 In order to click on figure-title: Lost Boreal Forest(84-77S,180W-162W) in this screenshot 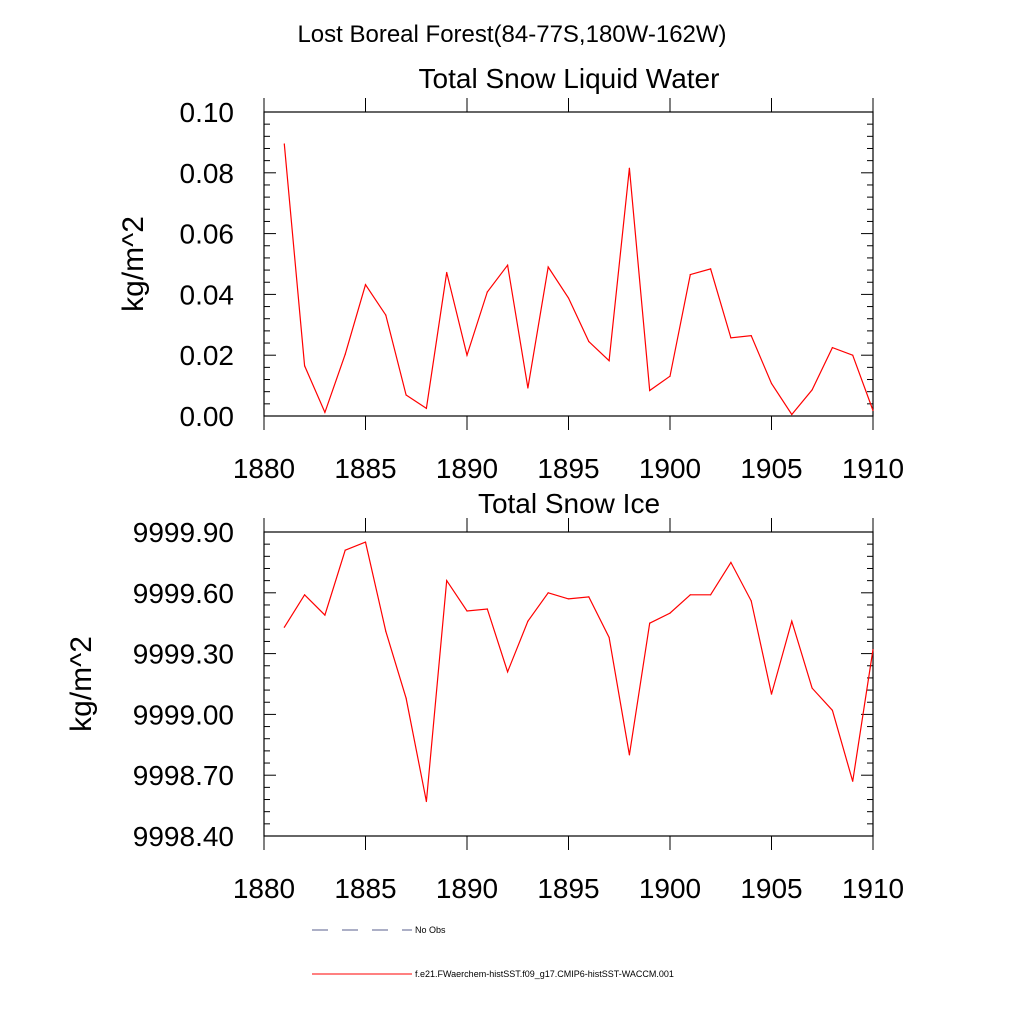, I will do `click(511, 34)`.